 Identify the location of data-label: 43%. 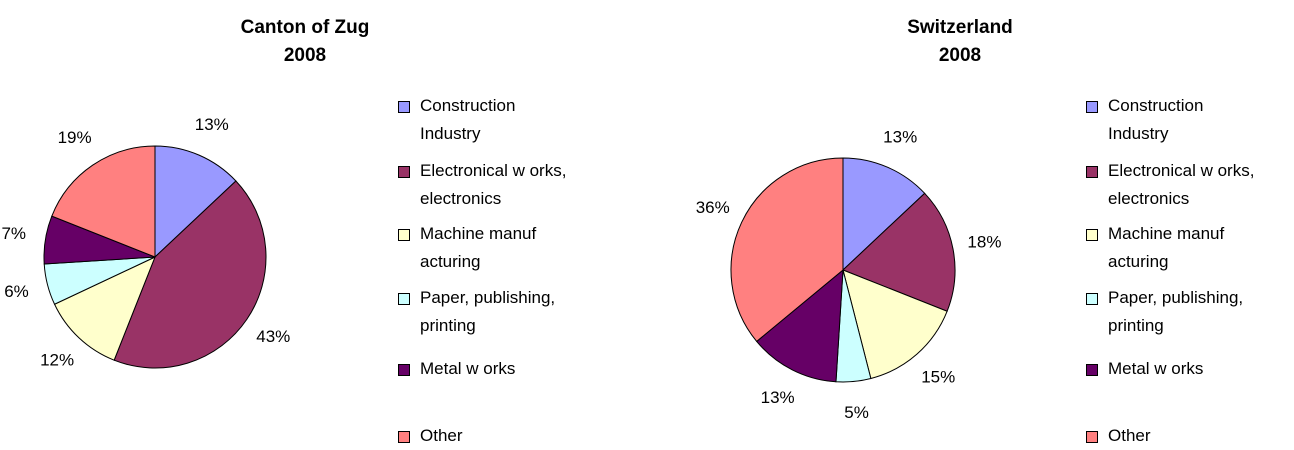
(273, 336).